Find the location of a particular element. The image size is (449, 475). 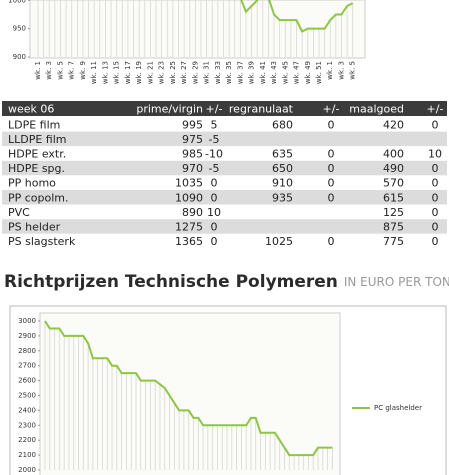

x-tick-label: wk. 51 is located at coordinates (319, 72).